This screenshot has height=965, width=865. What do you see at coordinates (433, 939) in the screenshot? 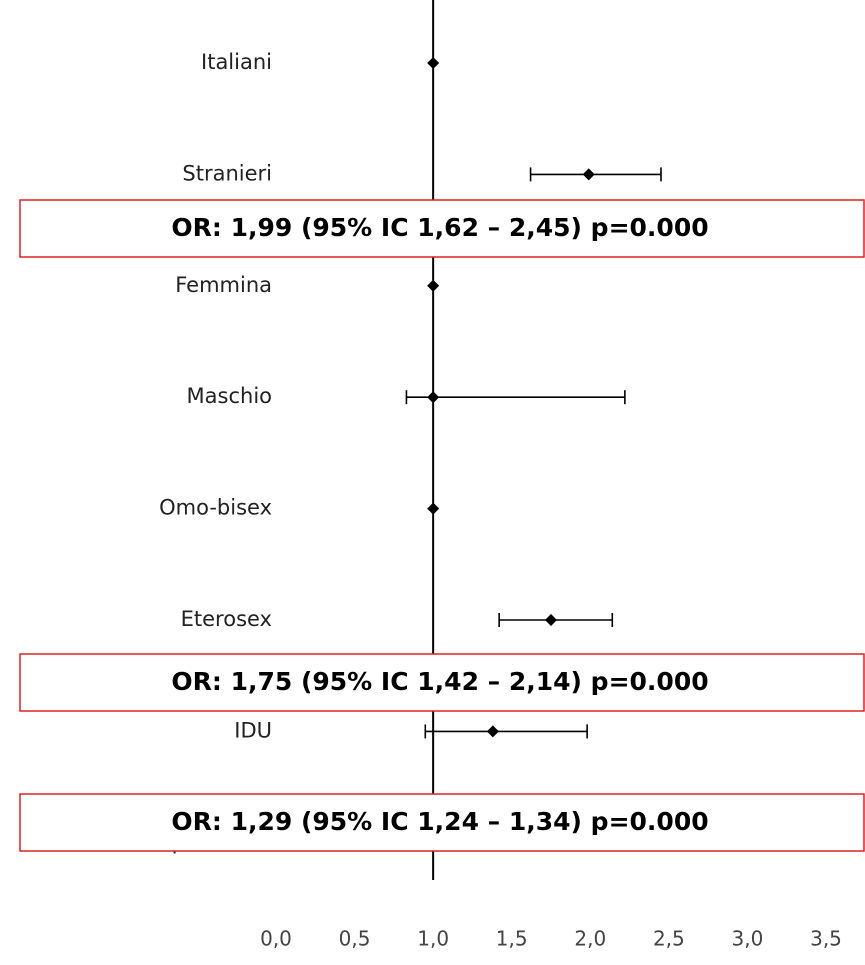
I see `x-tick-label: 1,0` at bounding box center [433, 939].